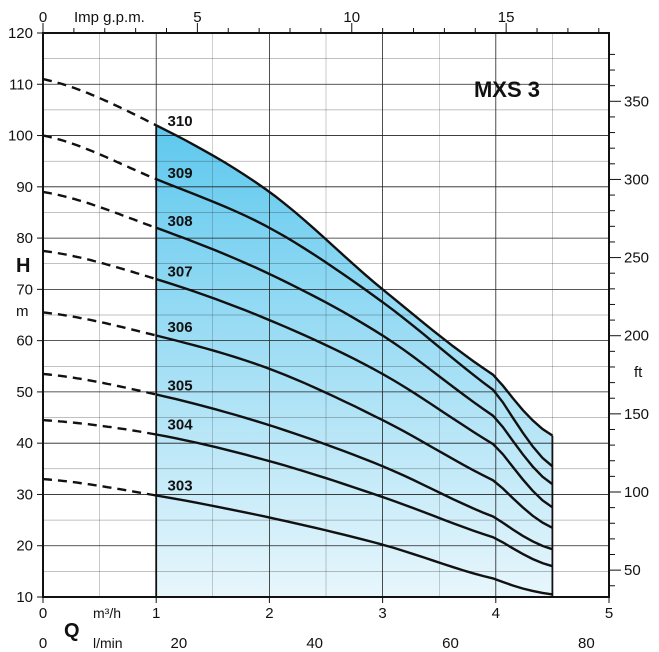 The width and height of the screenshot is (659, 652). I want to click on y-tick-label: 60, so click(24, 341).